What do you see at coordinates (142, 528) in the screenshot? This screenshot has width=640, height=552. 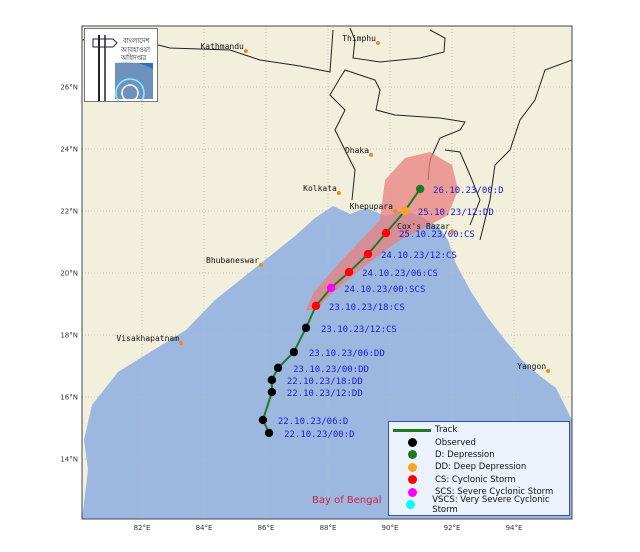 I see `lon-tick-label: 82°E` at bounding box center [142, 528].